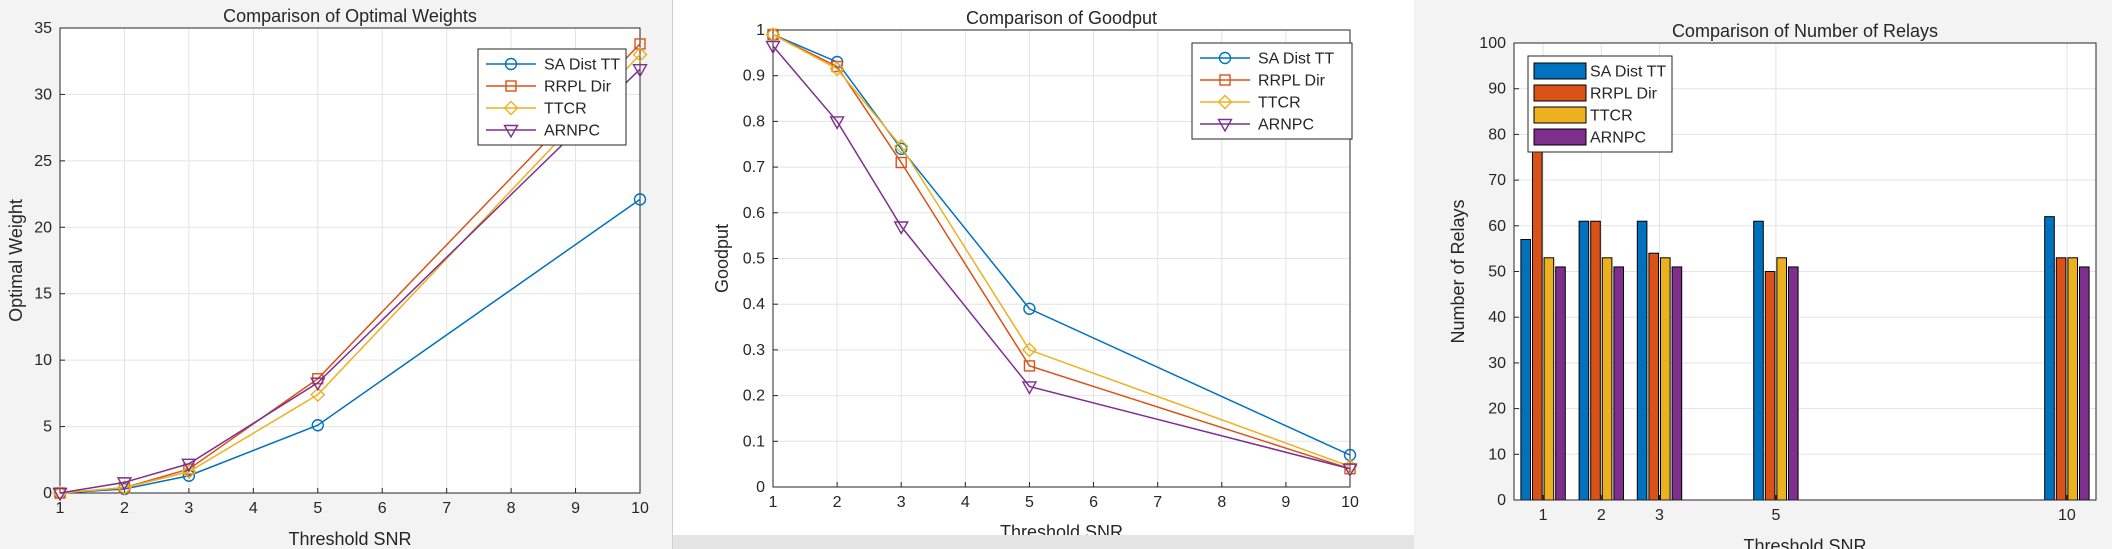  I want to click on y-tick-label: 0.5, so click(754, 259).